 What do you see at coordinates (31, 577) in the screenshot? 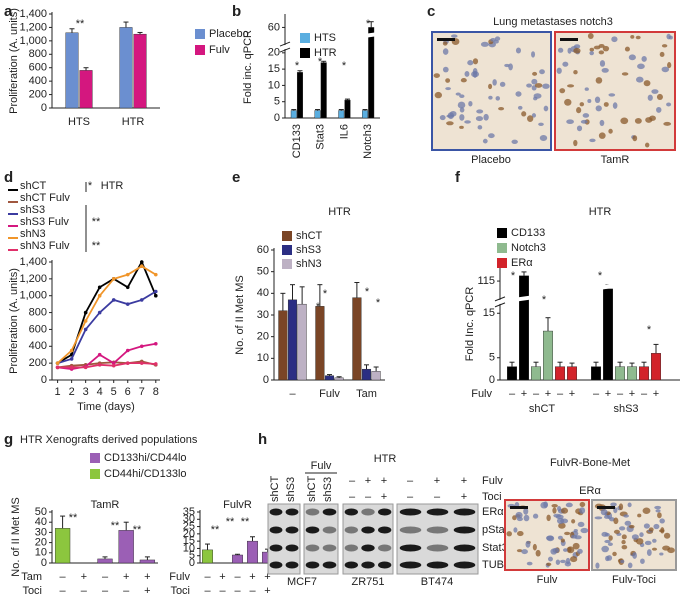
I see `row-label: Tam` at bounding box center [31, 577].